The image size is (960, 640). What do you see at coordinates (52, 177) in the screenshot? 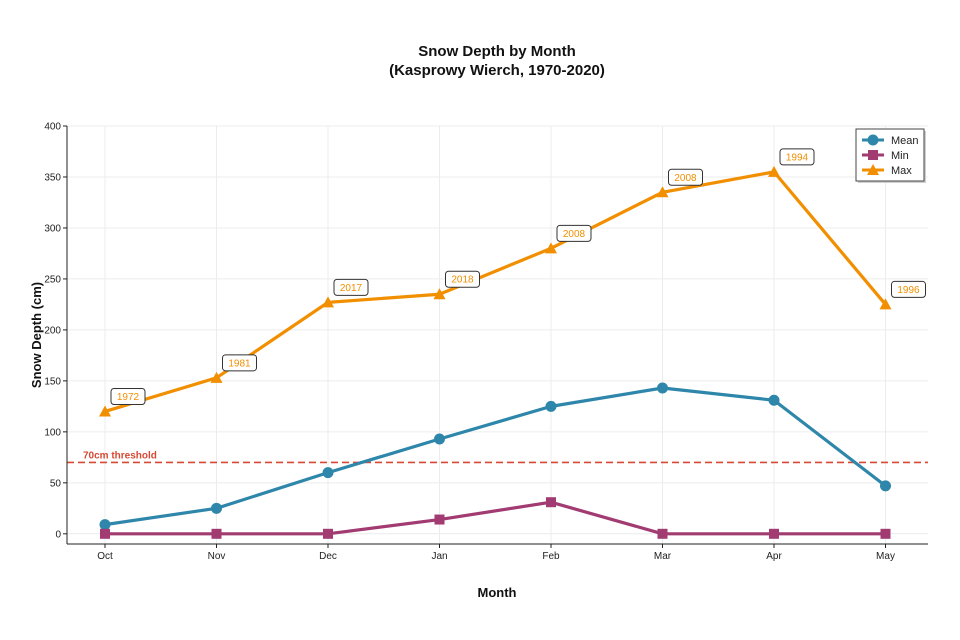
I see `y-tick-label: 350` at bounding box center [52, 177].